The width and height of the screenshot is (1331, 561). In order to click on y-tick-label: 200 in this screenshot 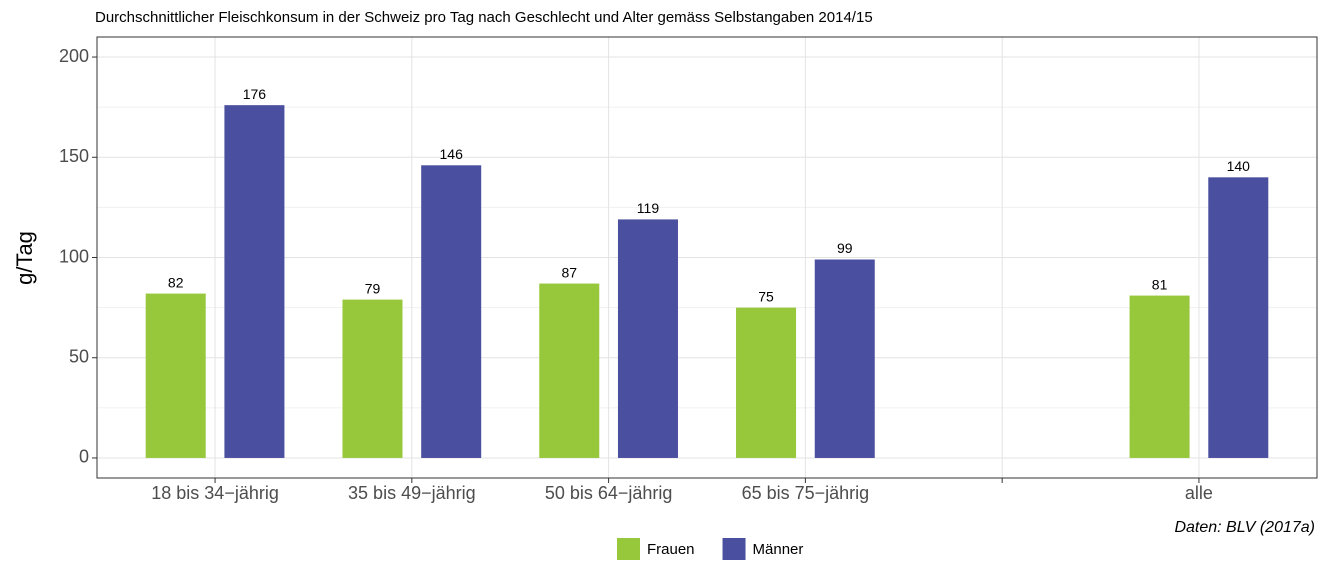, I will do `click(74, 56)`.